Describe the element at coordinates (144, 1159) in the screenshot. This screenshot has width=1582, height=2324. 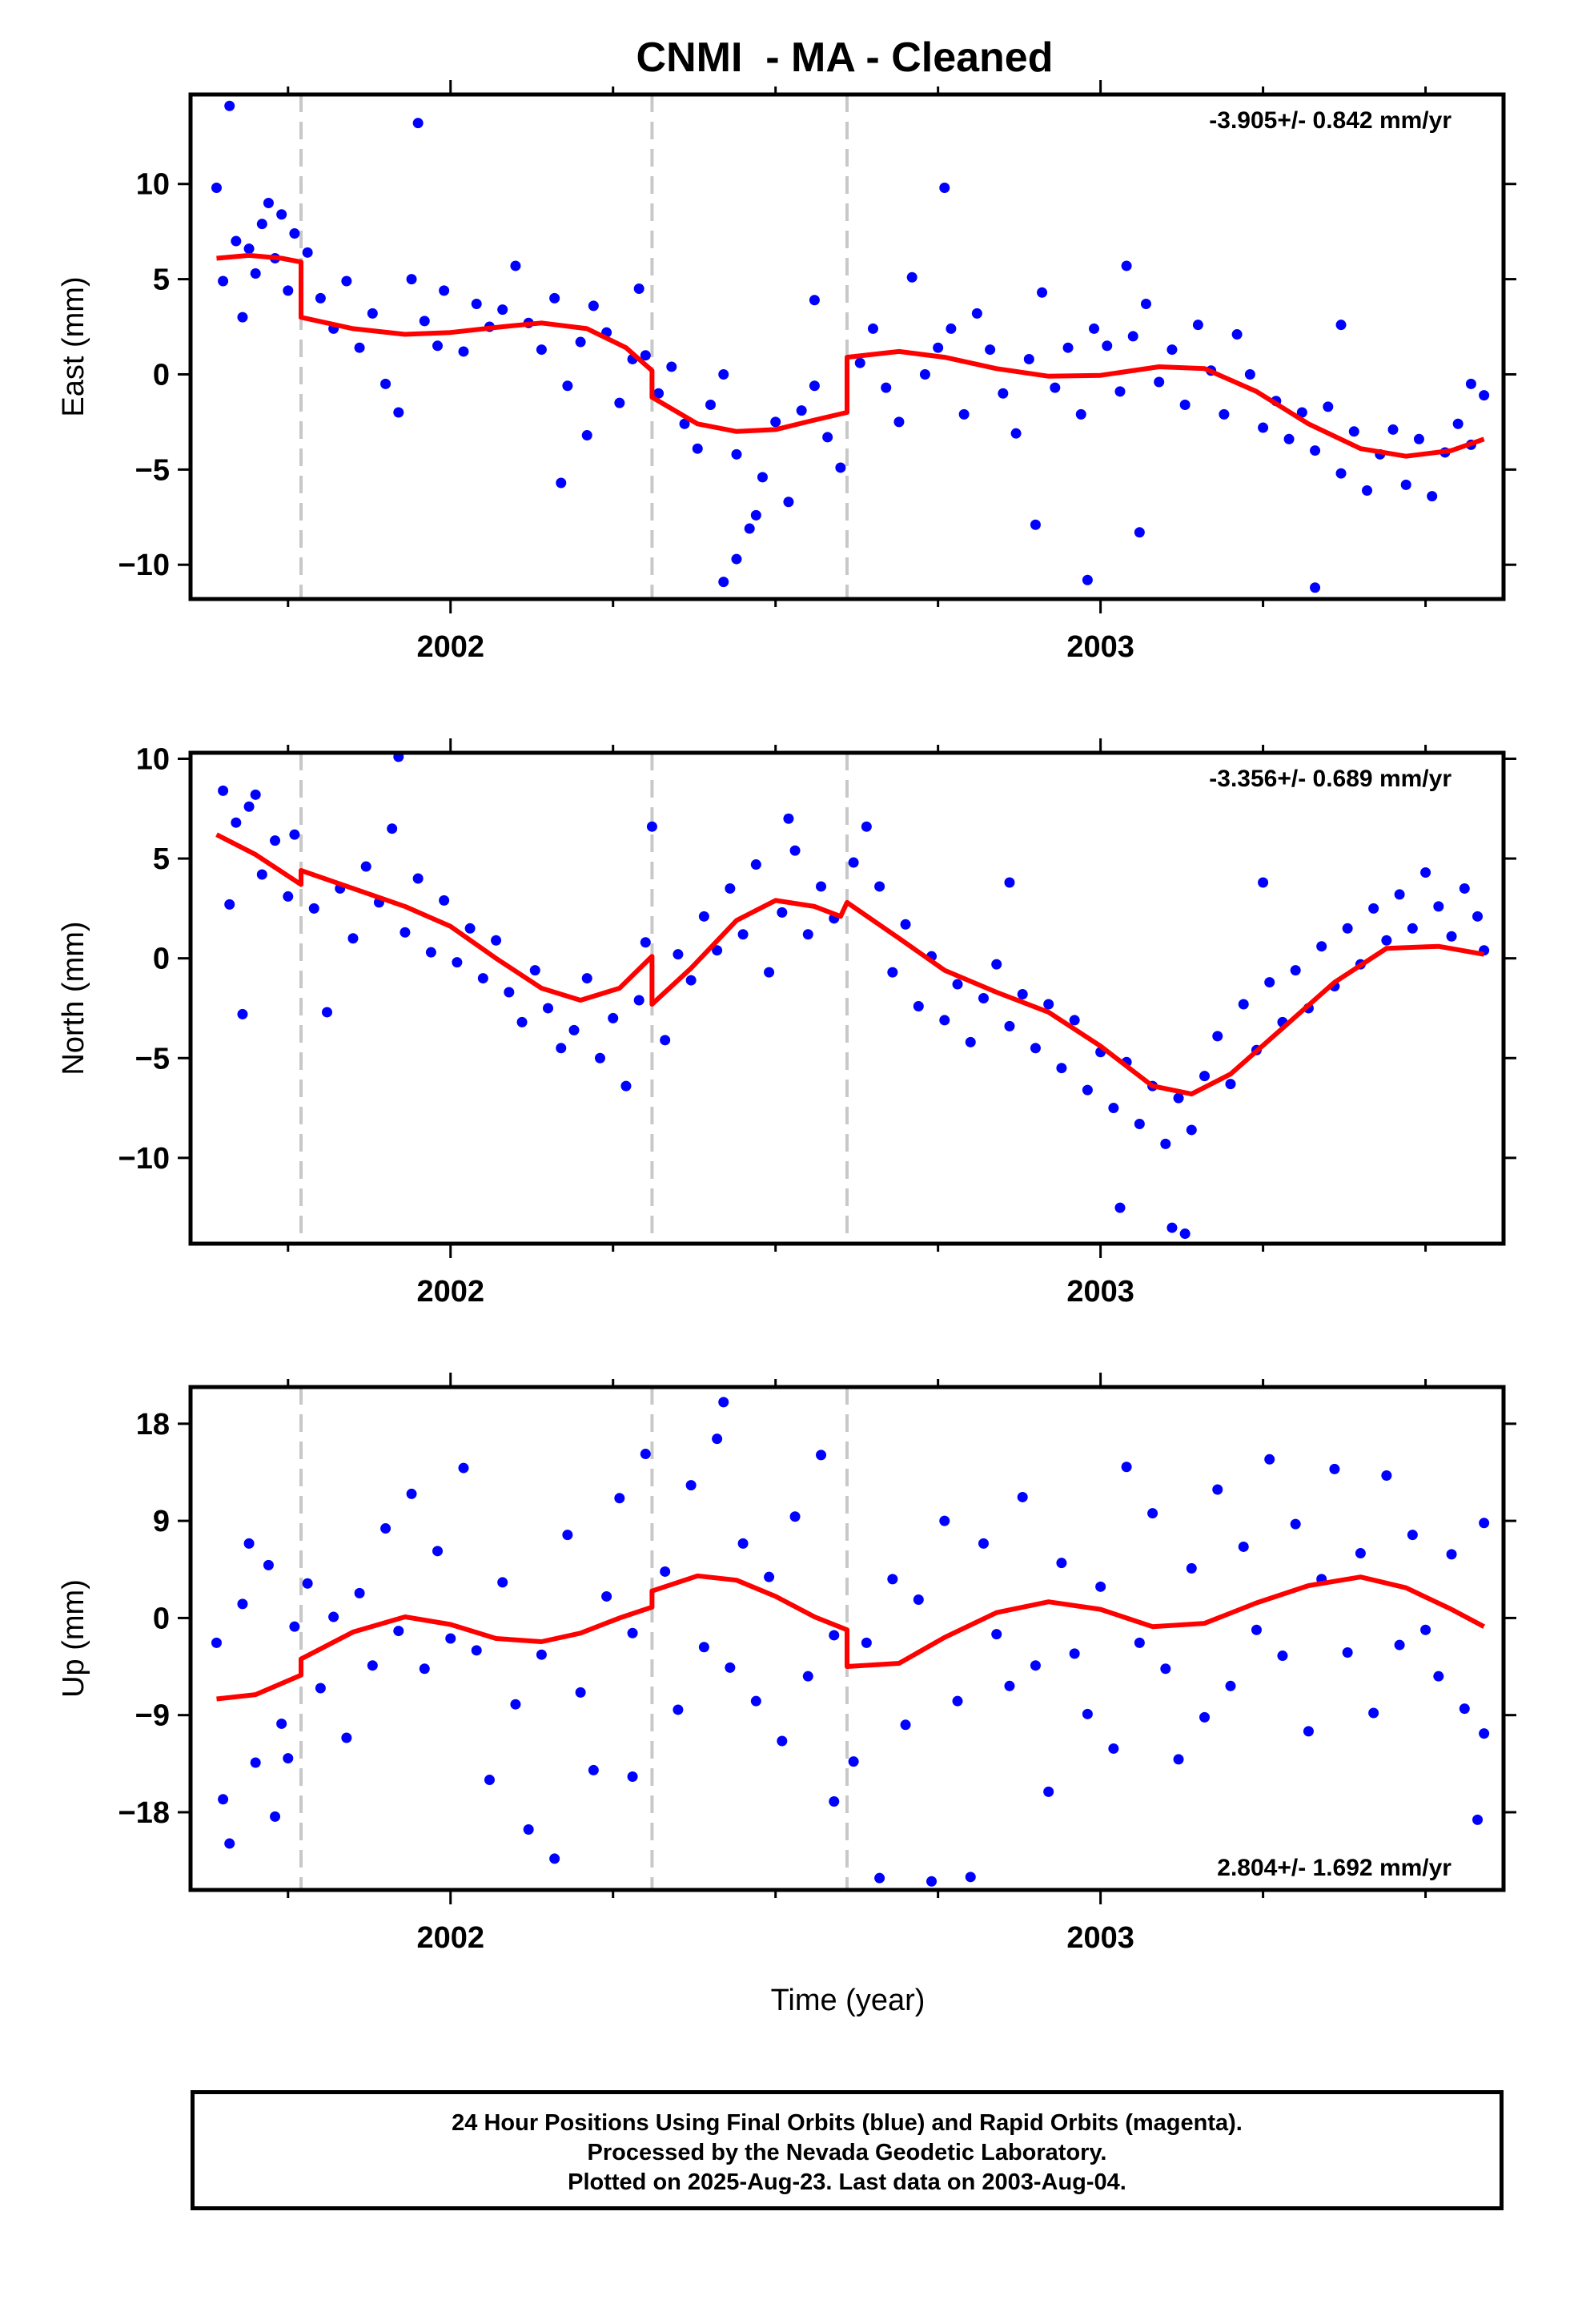
I see `y-tick-label: −10` at that location.